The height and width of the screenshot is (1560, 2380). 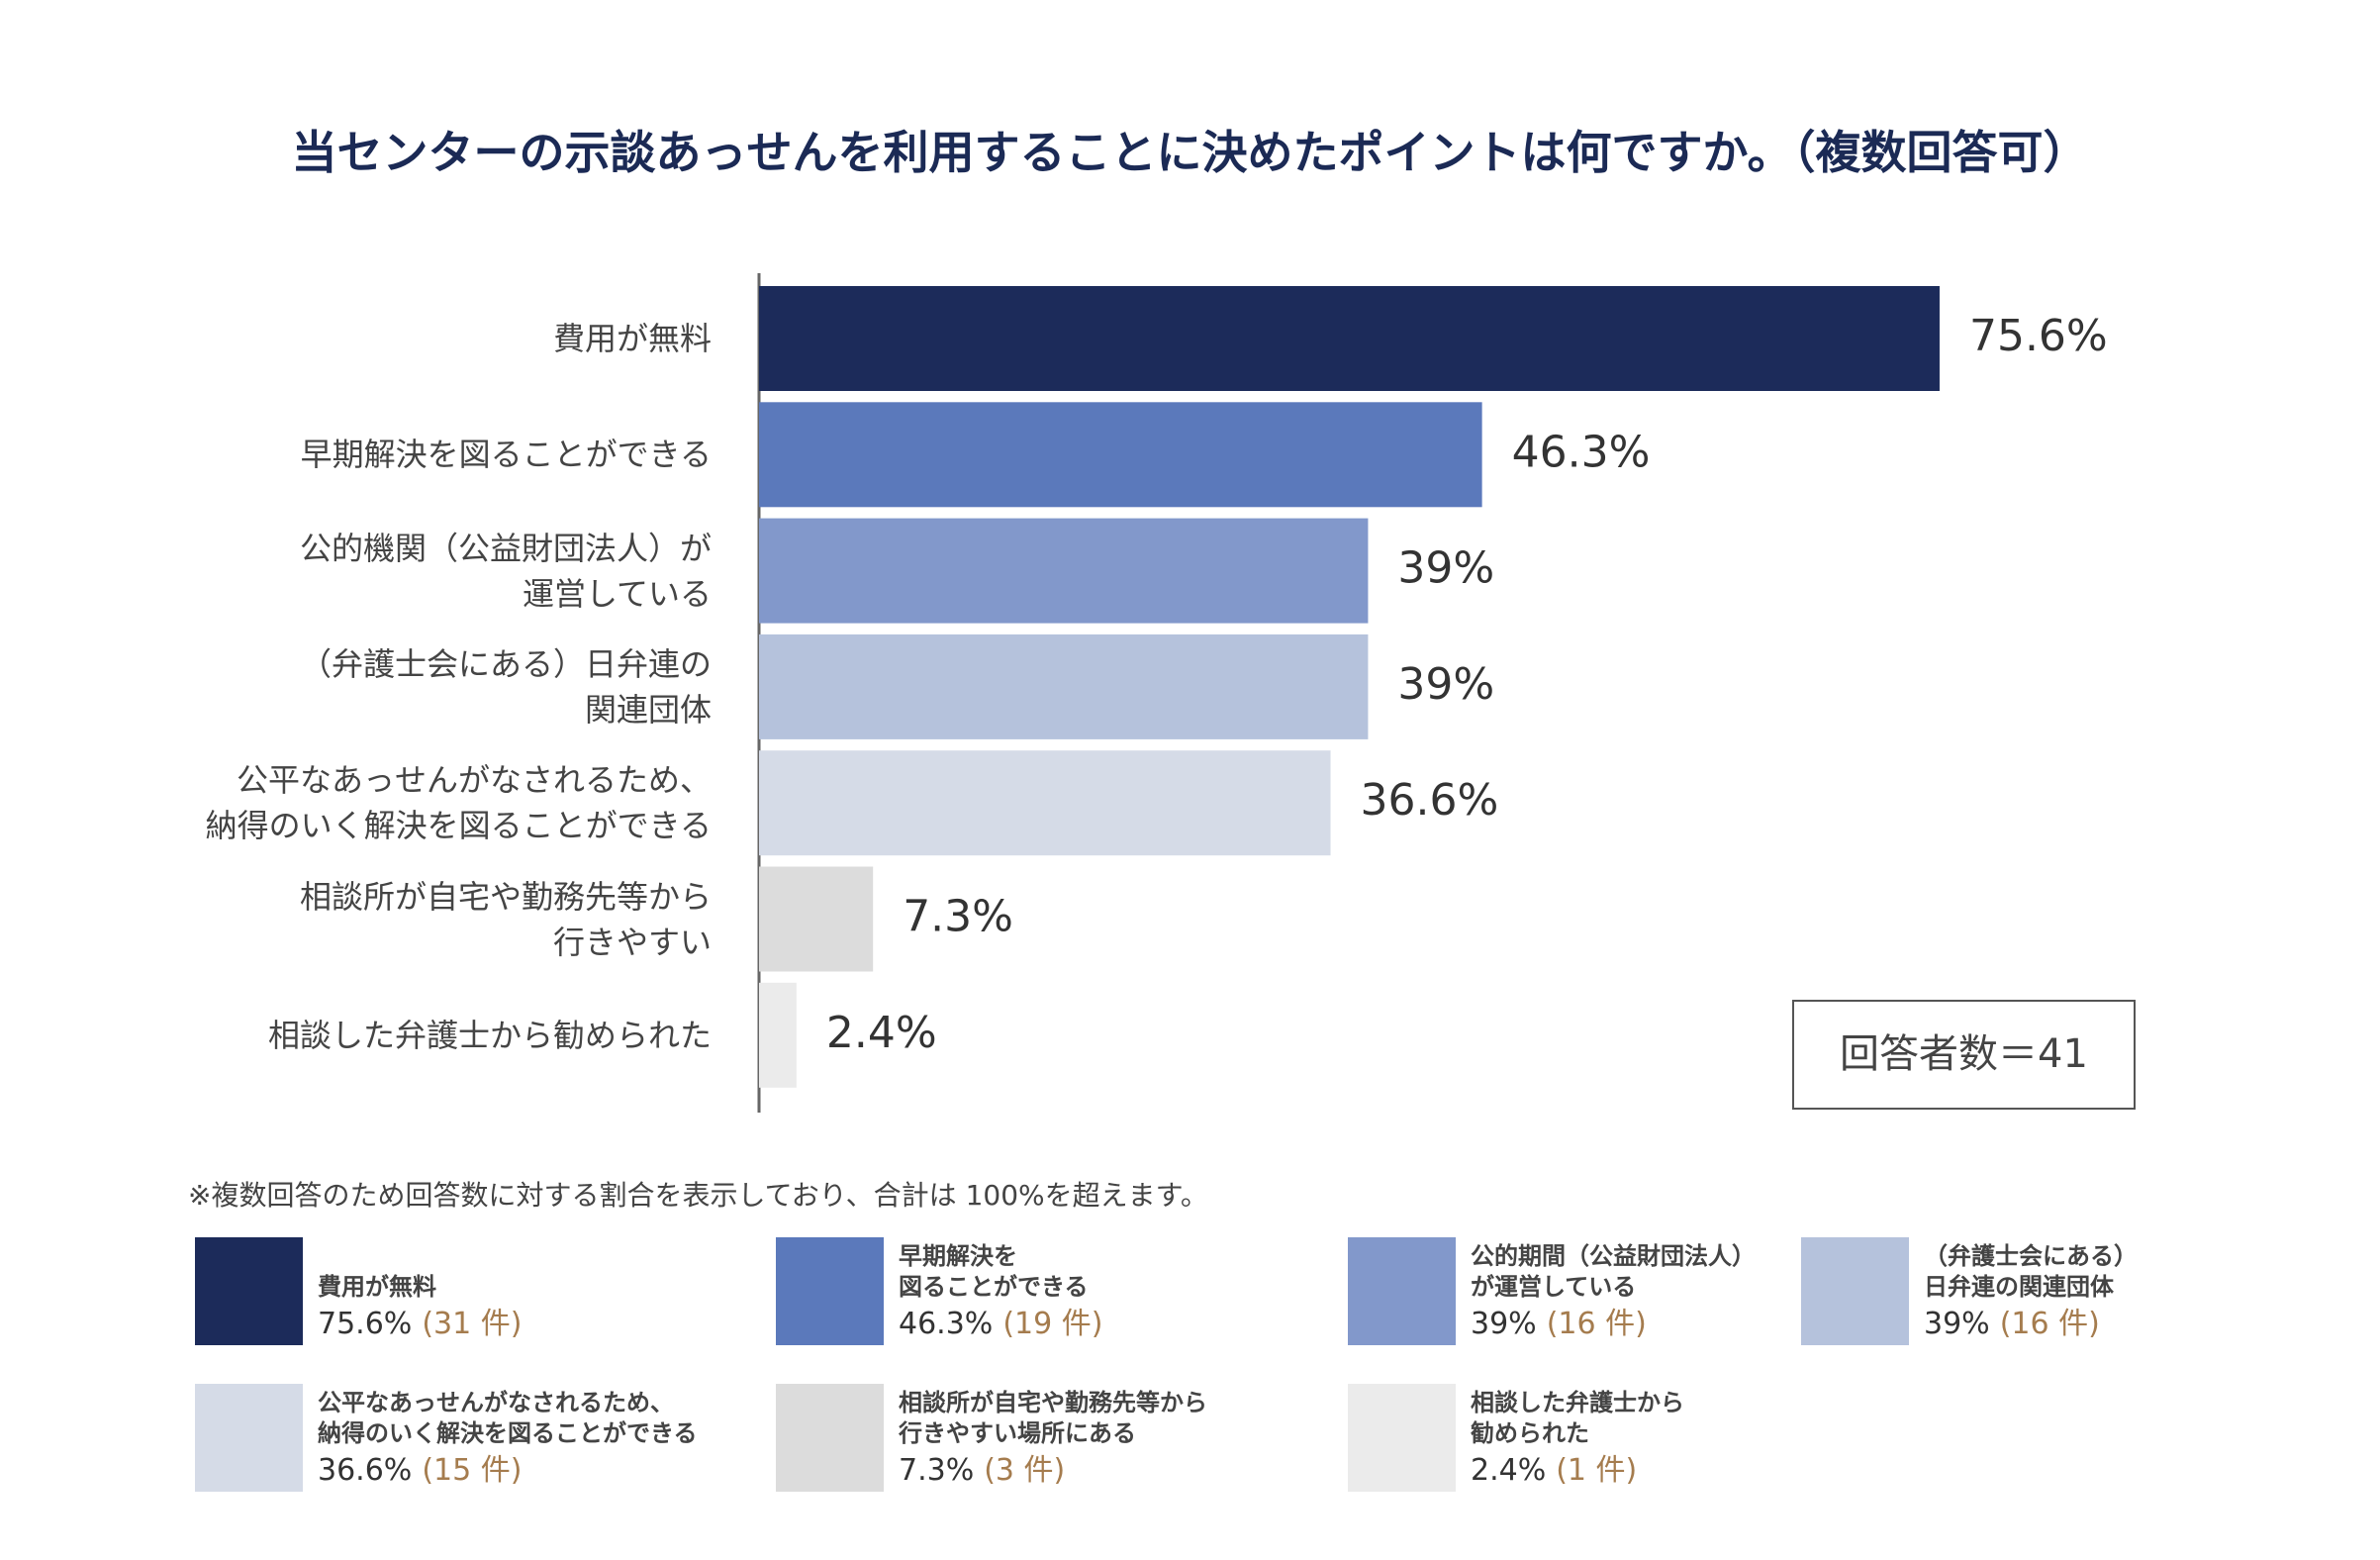 What do you see at coordinates (420, 1324) in the screenshot?
I see `legend-value-row: 75.6% (31 件)` at bounding box center [420, 1324].